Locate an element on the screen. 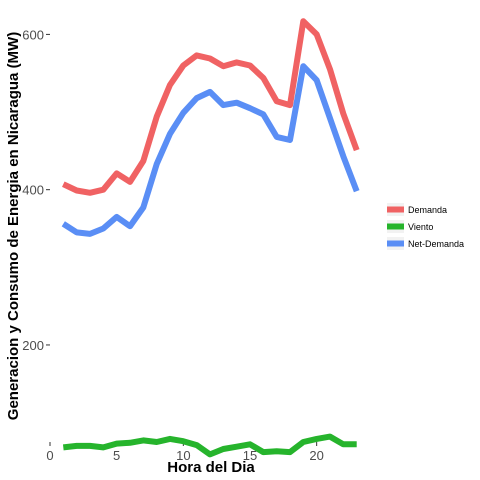 This screenshot has height=480, width=480. x-tick-label: 0 is located at coordinates (49, 455).